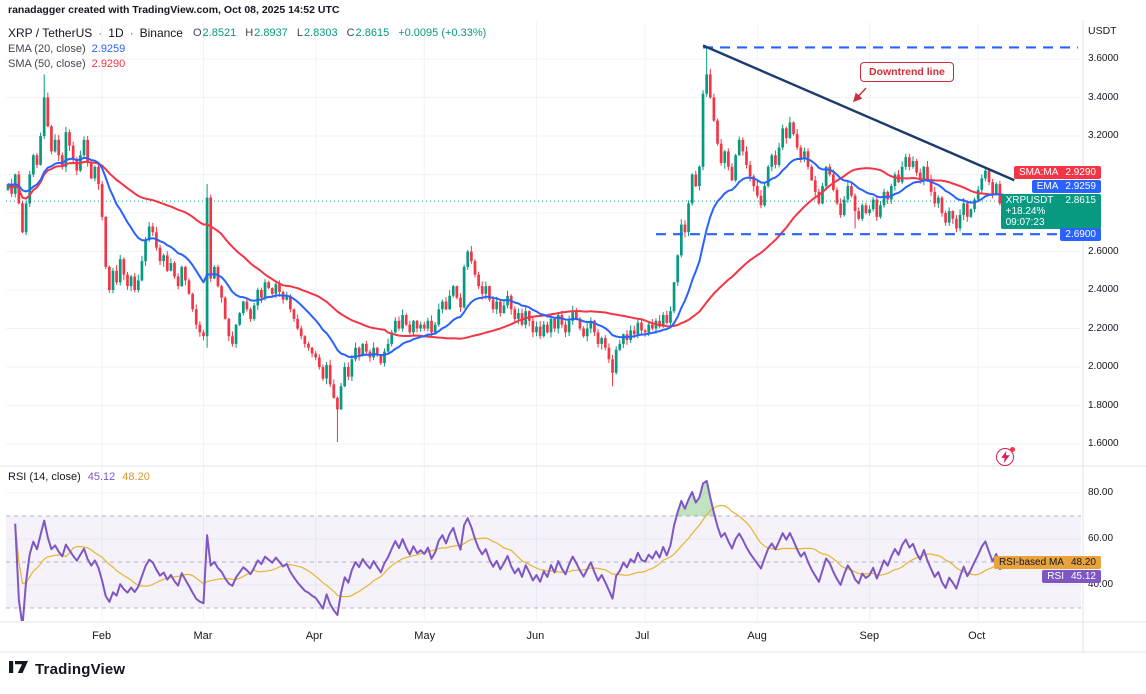  I want to click on time-axis-label: Mar, so click(203, 636).